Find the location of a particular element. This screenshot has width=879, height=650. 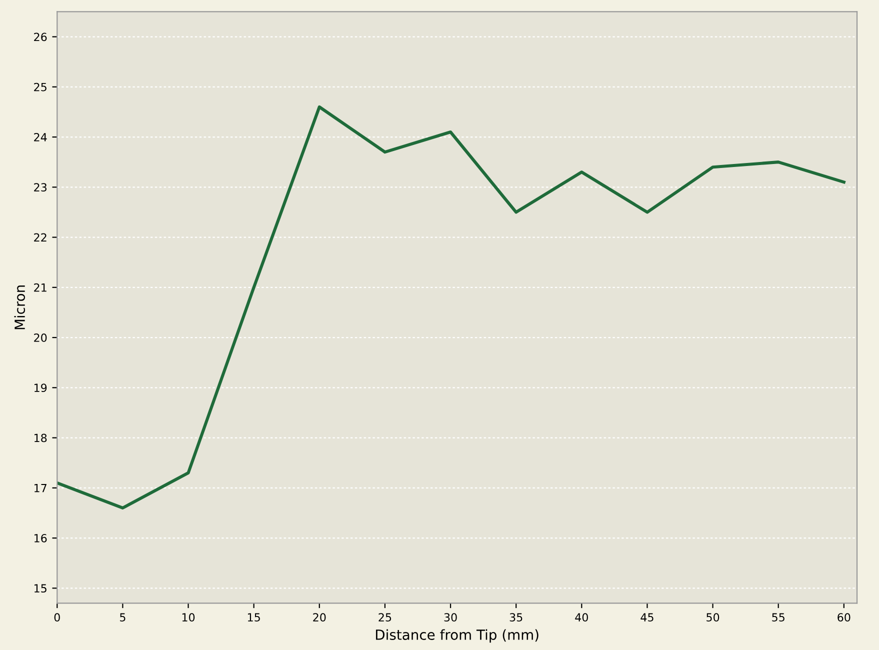

x-tick-label: 0 is located at coordinates (57, 617).